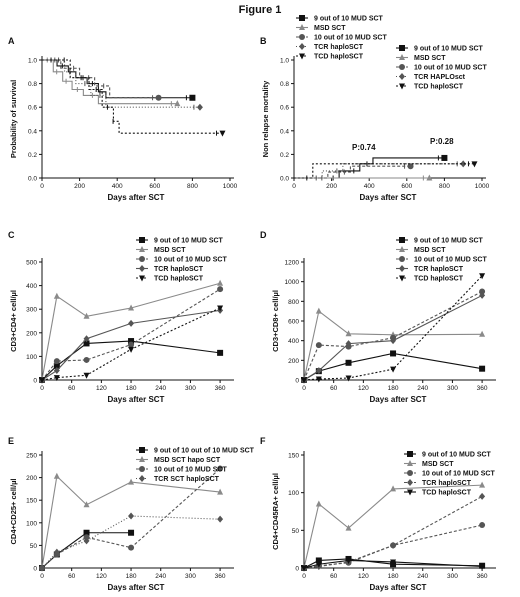 This screenshot has width=520, height=597. Describe the element at coordinates (275, 511) in the screenshot. I see `y-axis-title: CD4+CD45RA+ cell/µl` at that location.